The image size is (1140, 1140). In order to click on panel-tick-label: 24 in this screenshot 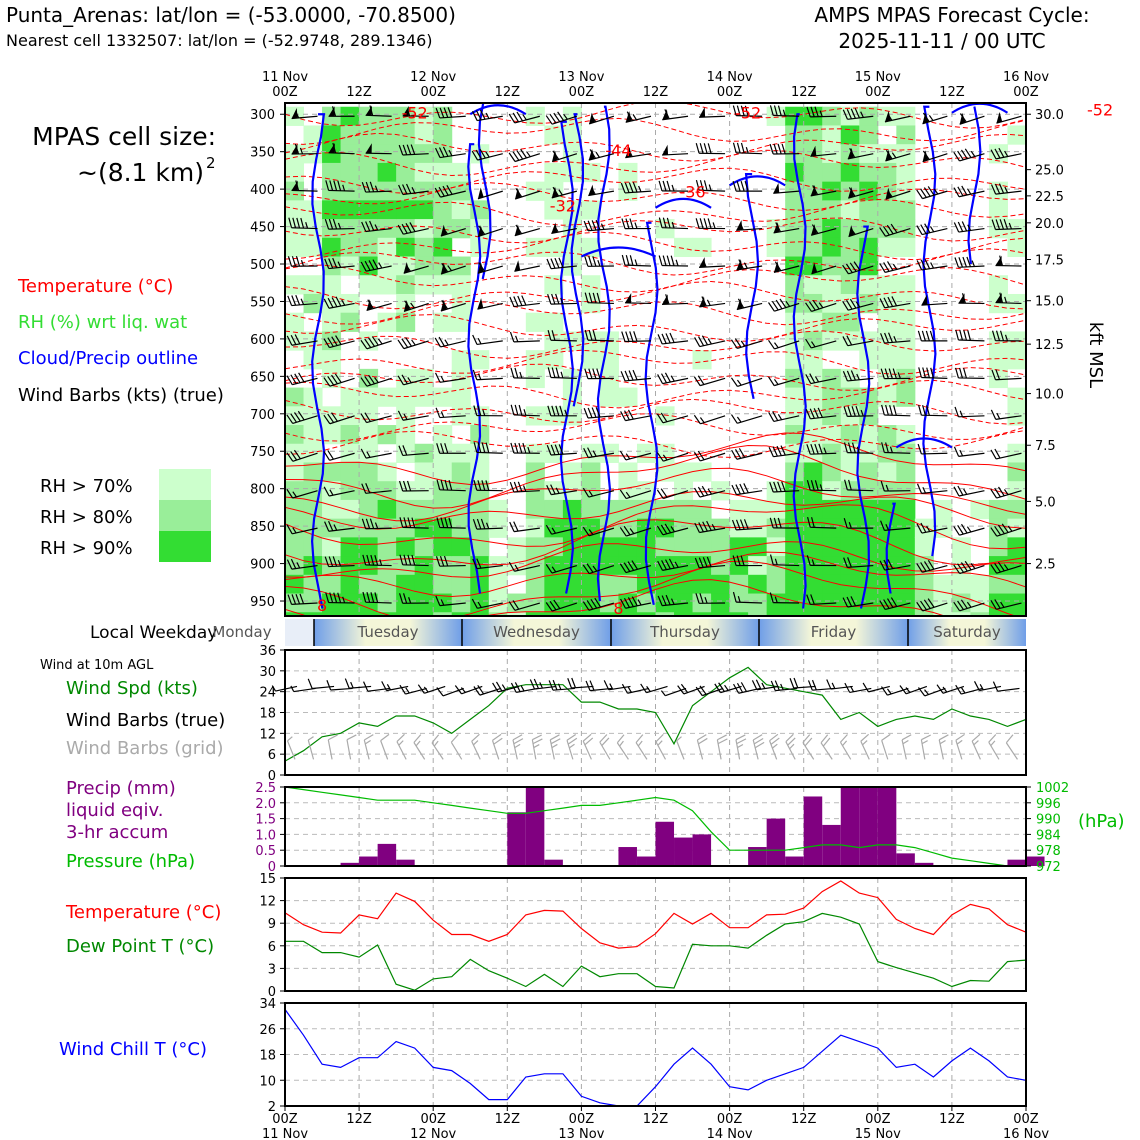, I will do `click(267, 693)`.